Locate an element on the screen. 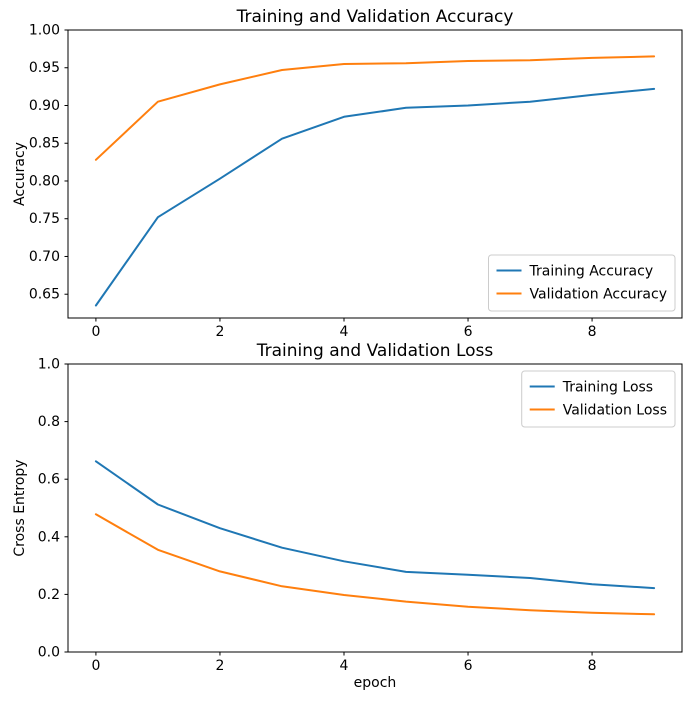  x-axis-label: epoch is located at coordinates (375, 683).